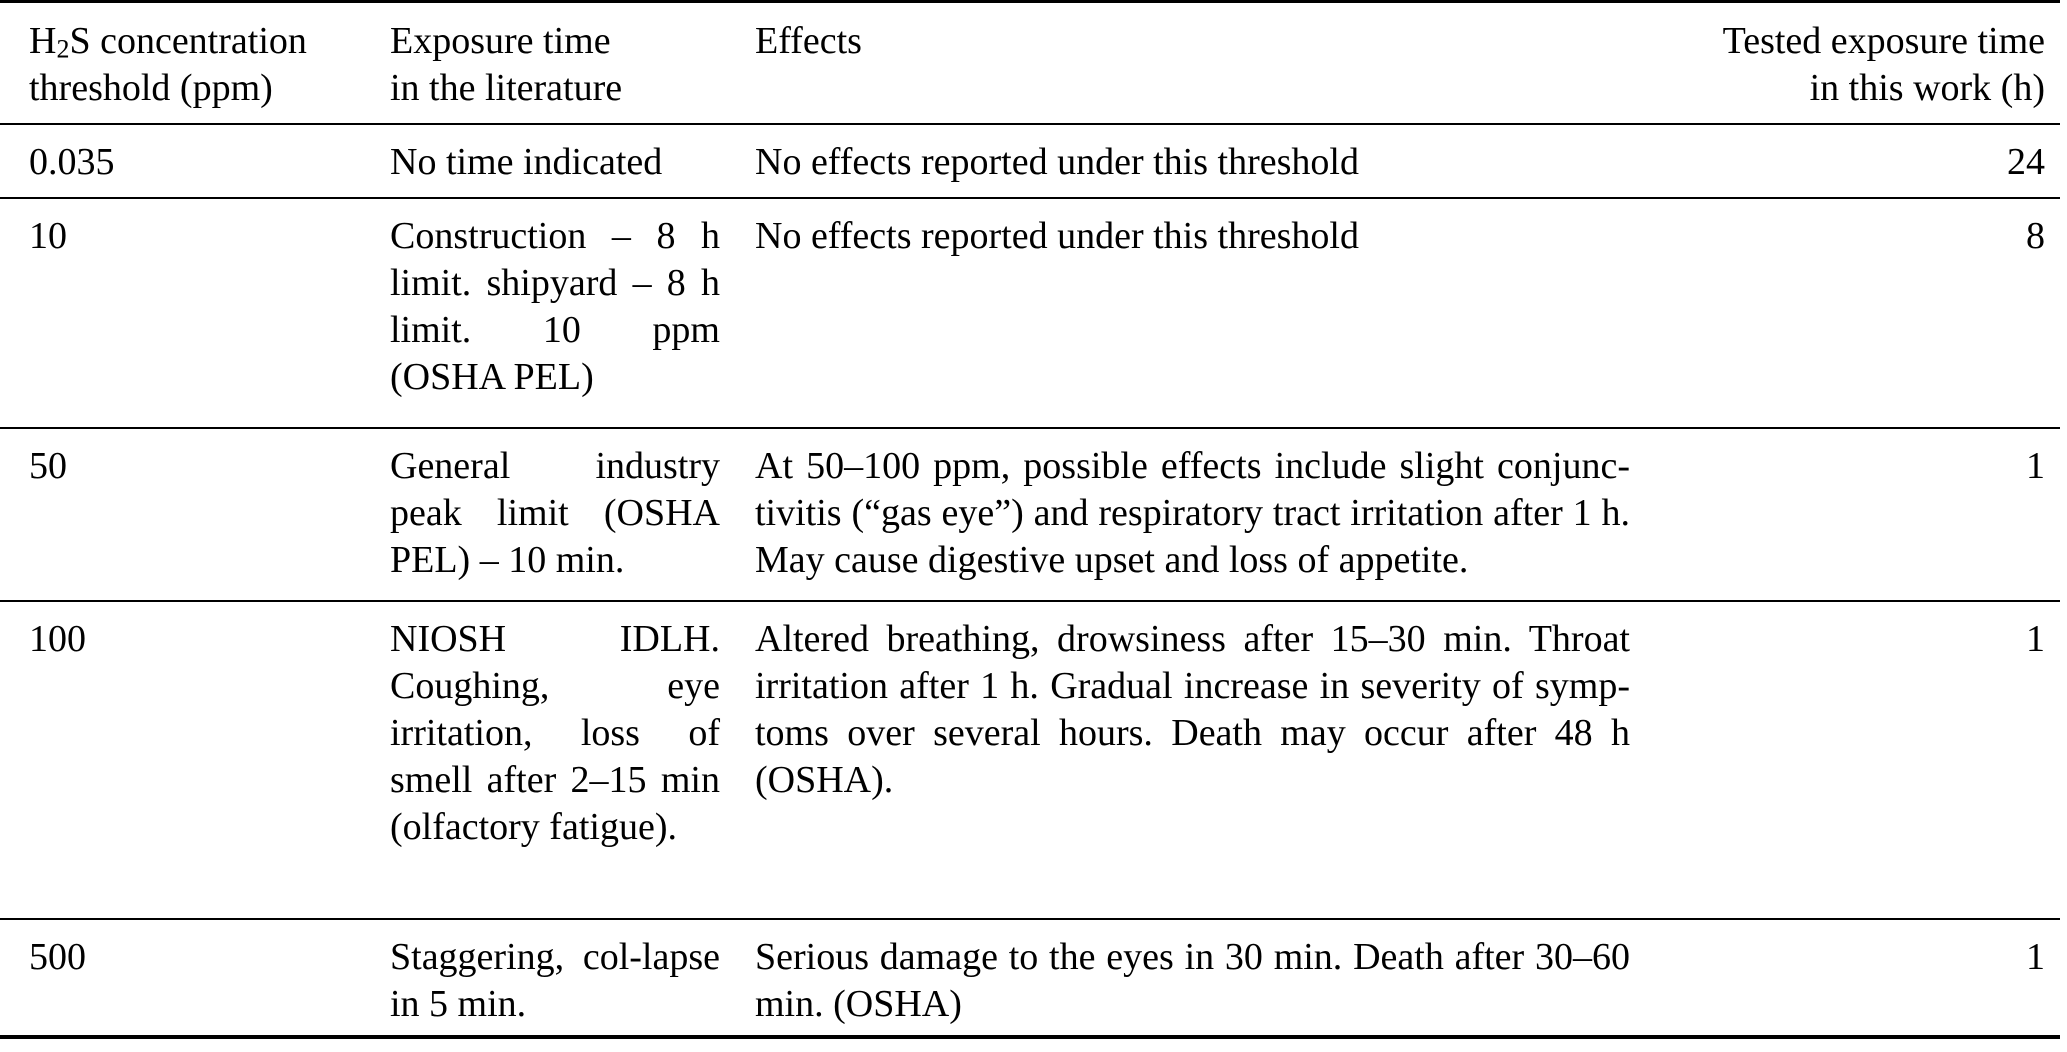  Describe the element at coordinates (506, 64) in the screenshot. I see `header-exposure-literature-text: Exposure time in the literature` at that location.